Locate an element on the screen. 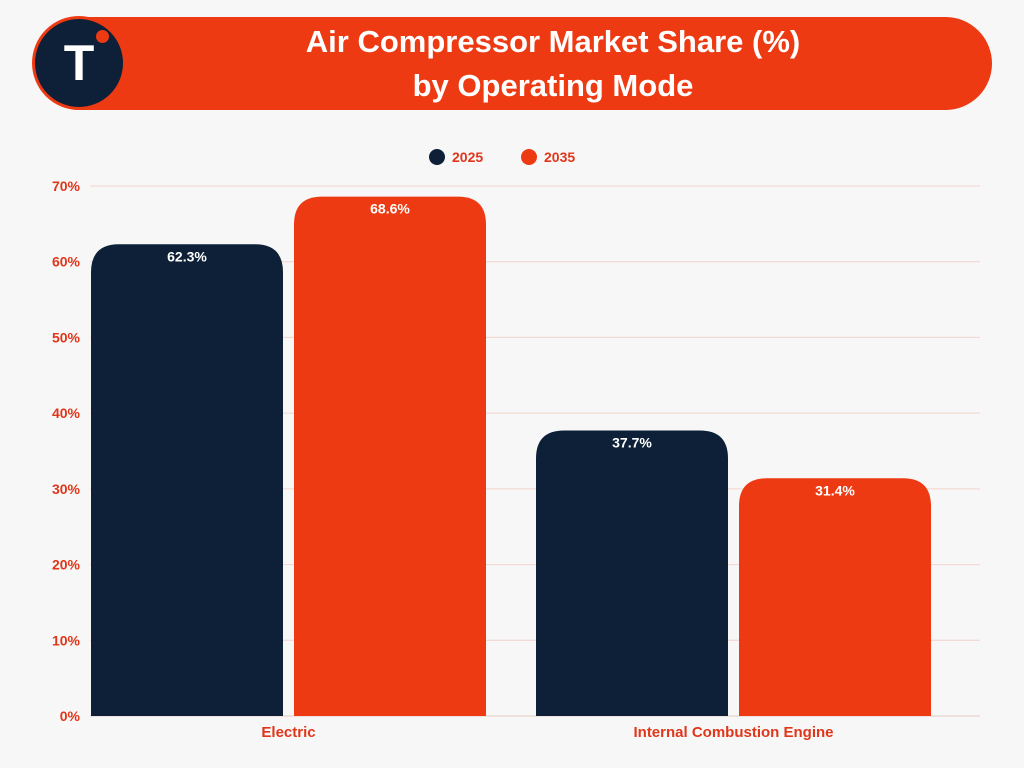 This screenshot has height=768, width=1024. y-tick-label: 30% is located at coordinates (66, 489).